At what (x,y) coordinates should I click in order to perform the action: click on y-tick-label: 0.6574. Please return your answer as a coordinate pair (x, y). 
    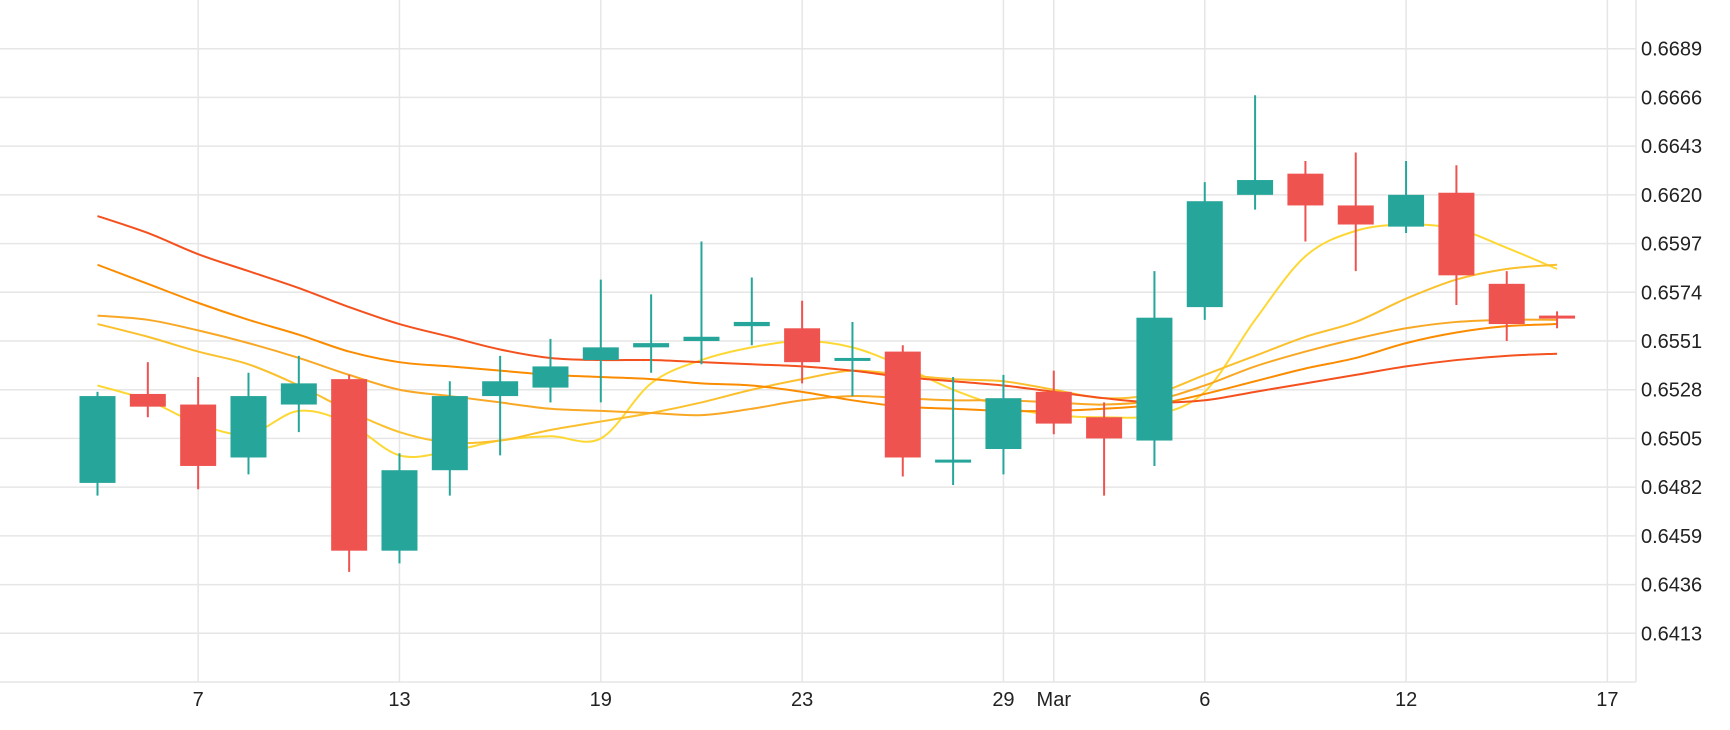
    Looking at the image, I should click on (1671, 293).